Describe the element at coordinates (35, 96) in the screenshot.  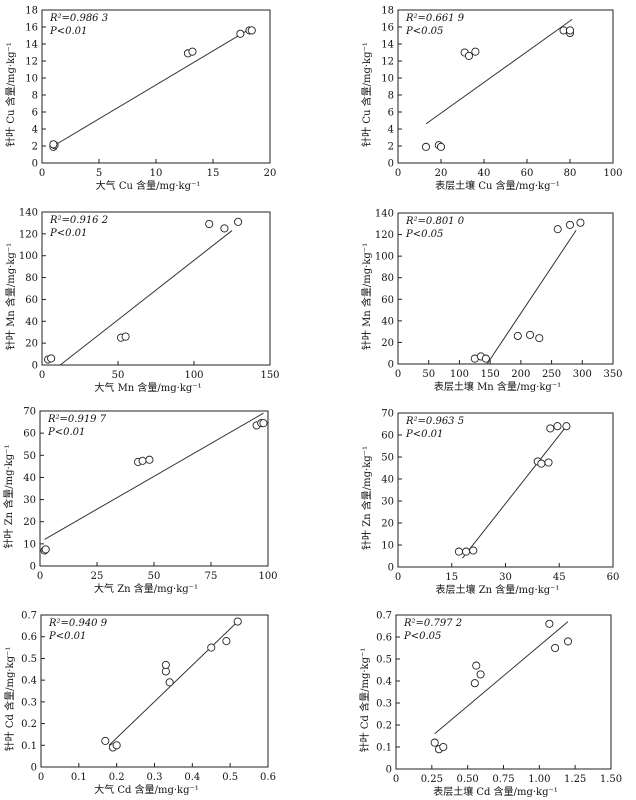
I see `y-tick-label: 8` at that location.